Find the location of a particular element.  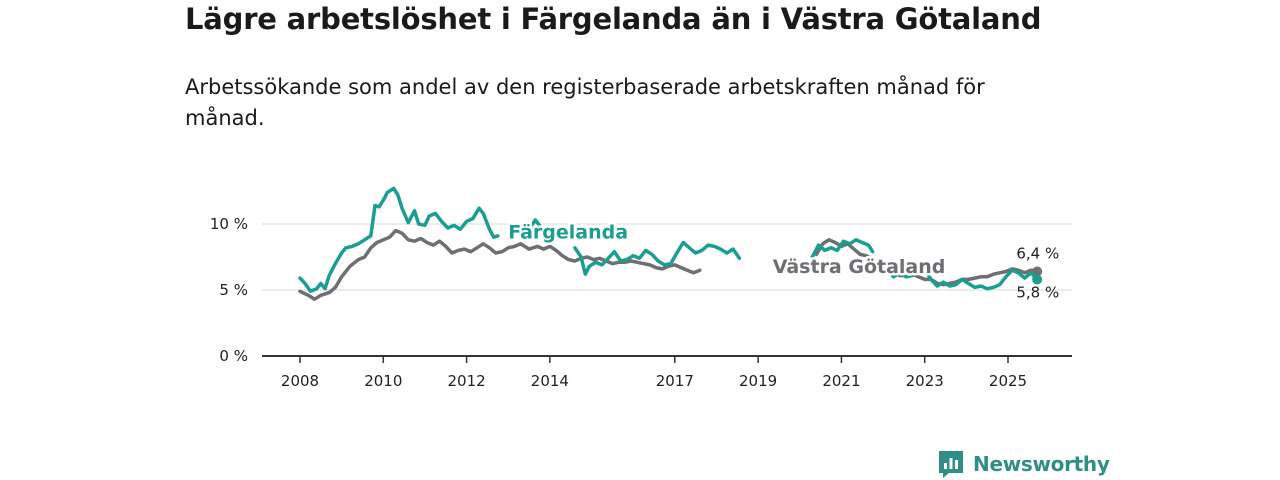

x-tick-label: 2021 is located at coordinates (841, 381).